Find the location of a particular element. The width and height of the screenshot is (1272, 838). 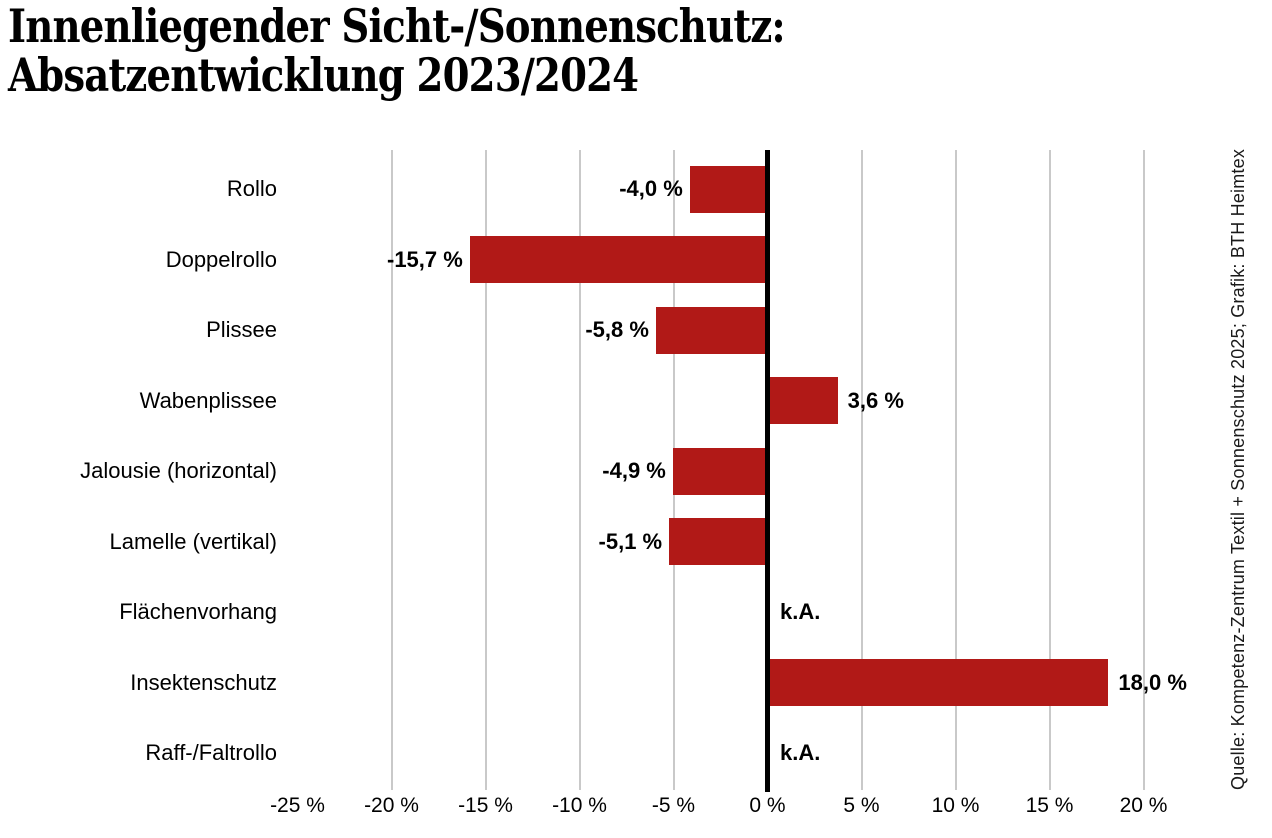

gridline--10pct is located at coordinates (579, 470).